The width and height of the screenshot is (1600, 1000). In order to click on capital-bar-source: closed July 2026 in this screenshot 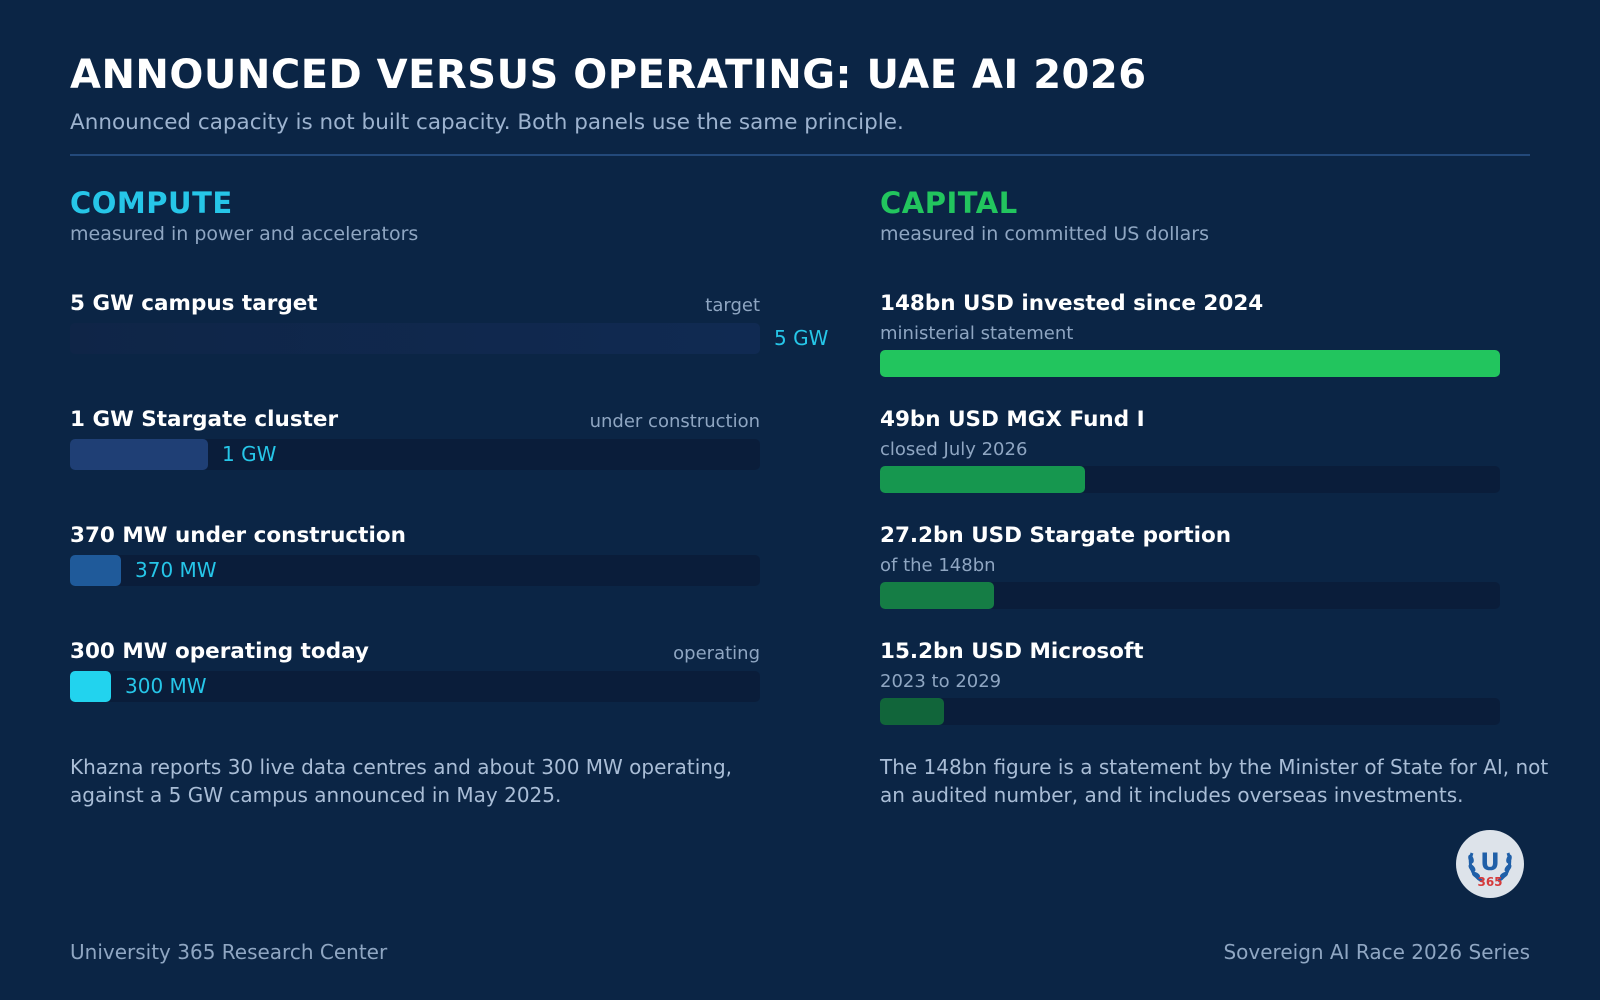, I will do `click(954, 449)`.